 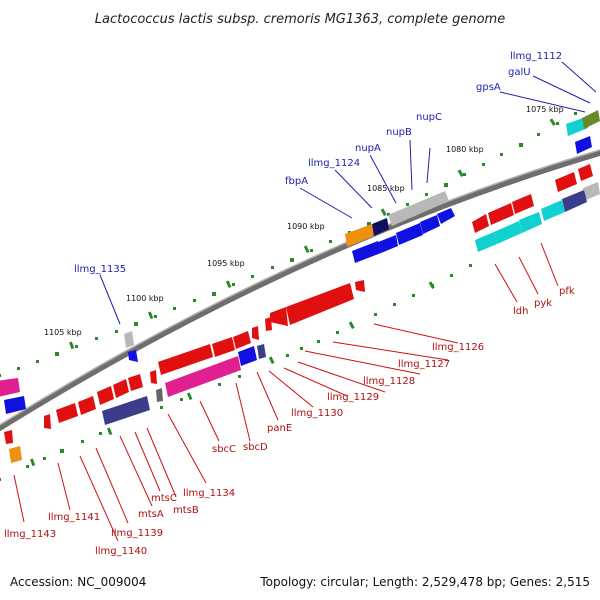 I want to click on gene-label: llmg_1129, so click(x=353, y=397).